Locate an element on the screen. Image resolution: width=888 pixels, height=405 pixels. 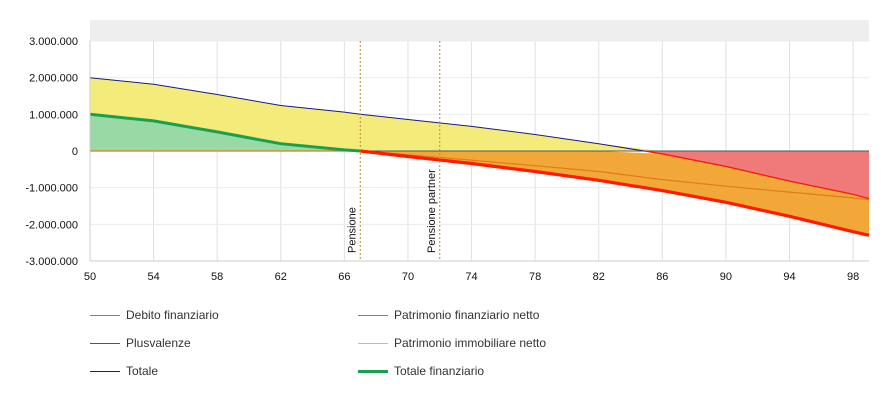
y-tick-label: -1.000.000 is located at coordinates (51, 189).